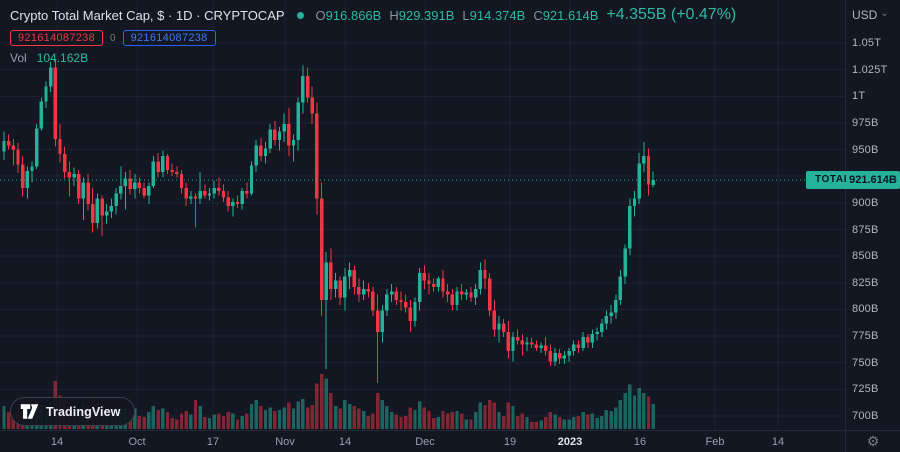 The height and width of the screenshot is (452, 900). Describe the element at coordinates (373, 58) in the screenshot. I see `volume-legend-row: Vol 104.162B` at that location.